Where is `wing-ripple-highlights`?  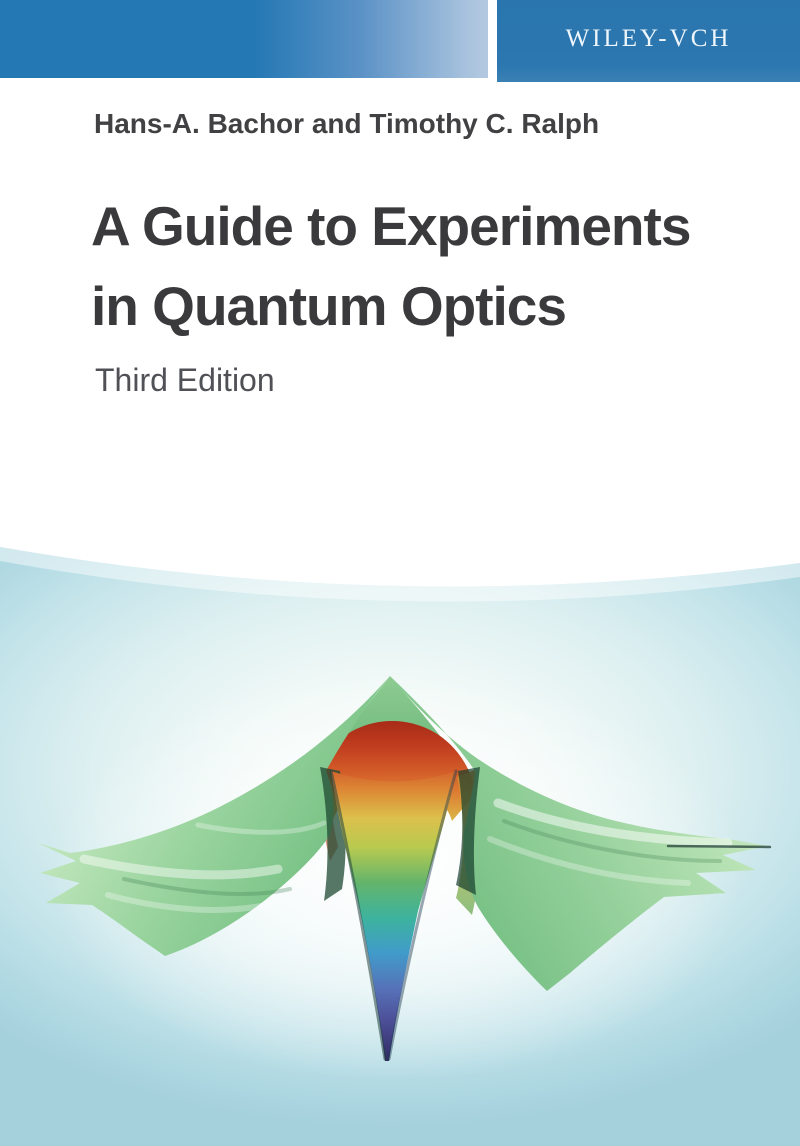
wing-ripple-highlights is located at coordinates (425, 855).